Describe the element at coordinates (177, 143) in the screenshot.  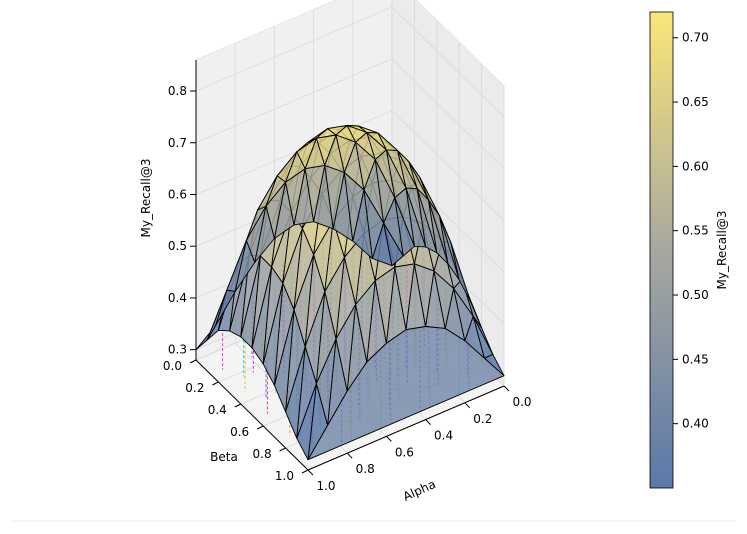
I see `z-tick-label: 0.7` at that location.